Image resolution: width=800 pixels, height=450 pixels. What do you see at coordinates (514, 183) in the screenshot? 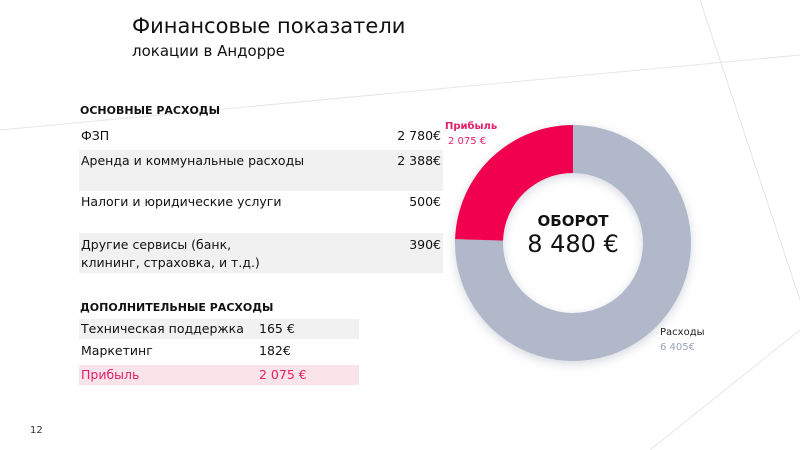
I see `slice-profit` at bounding box center [514, 183].